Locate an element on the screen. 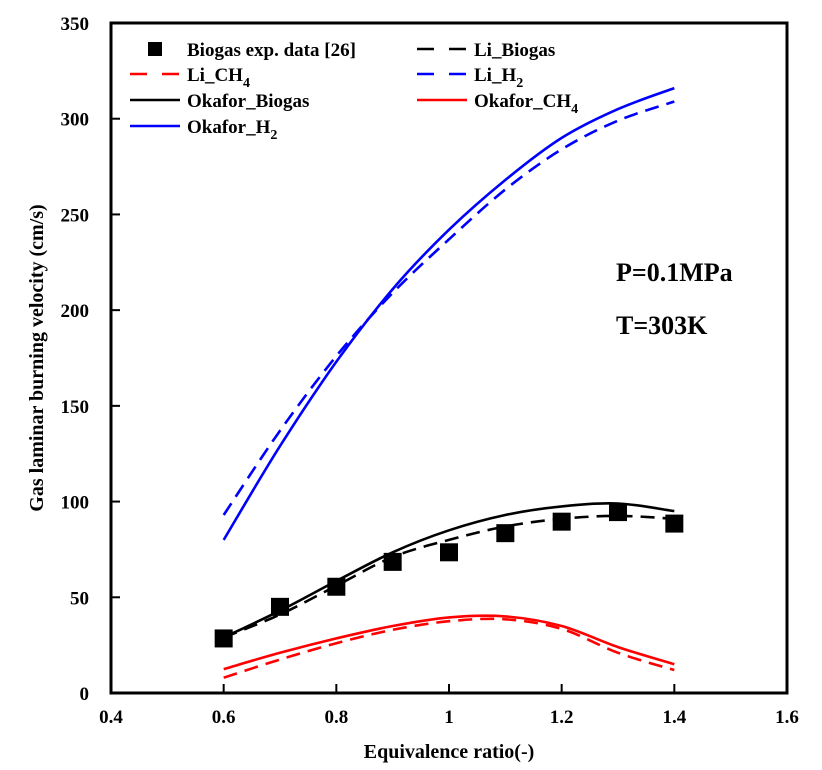 This screenshot has width=822, height=770. y-tick-label: 50 is located at coordinates (79, 598).